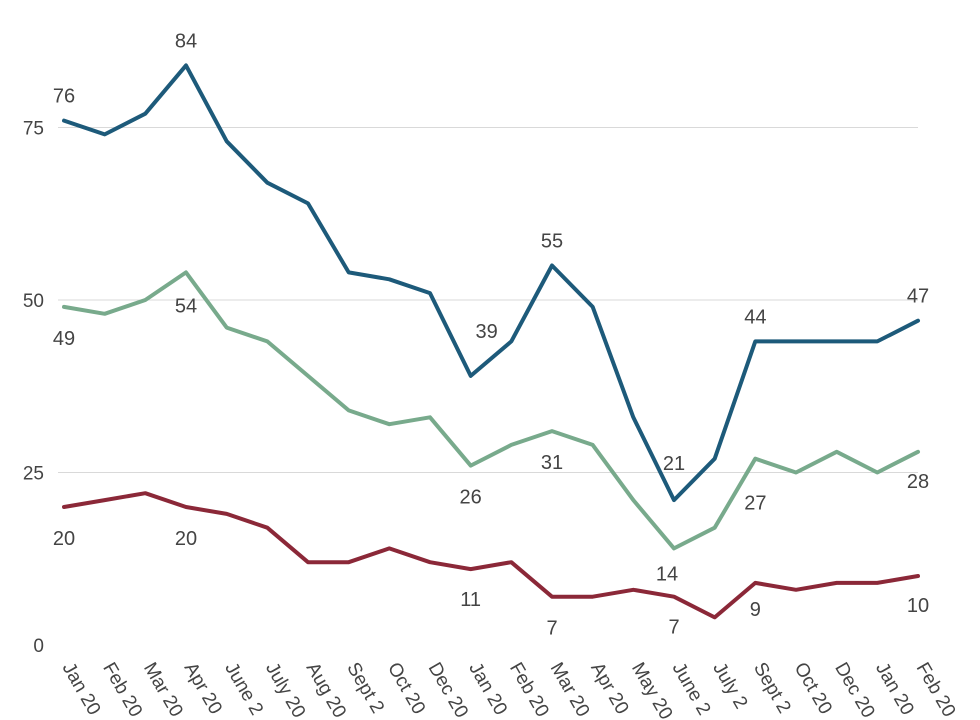 This screenshot has width=980, height=720. What do you see at coordinates (33, 388) in the screenshot?
I see `y-axis-tick-labels: 0 25 50 75` at bounding box center [33, 388].